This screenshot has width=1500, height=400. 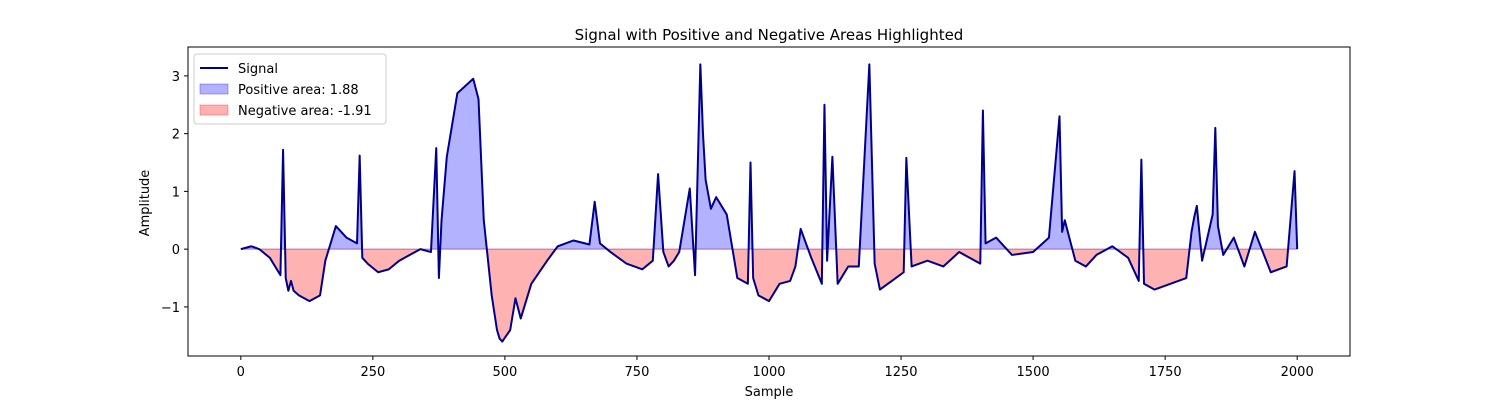 What do you see at coordinates (241, 372) in the screenshot?
I see `x-tick-label: 0` at bounding box center [241, 372].